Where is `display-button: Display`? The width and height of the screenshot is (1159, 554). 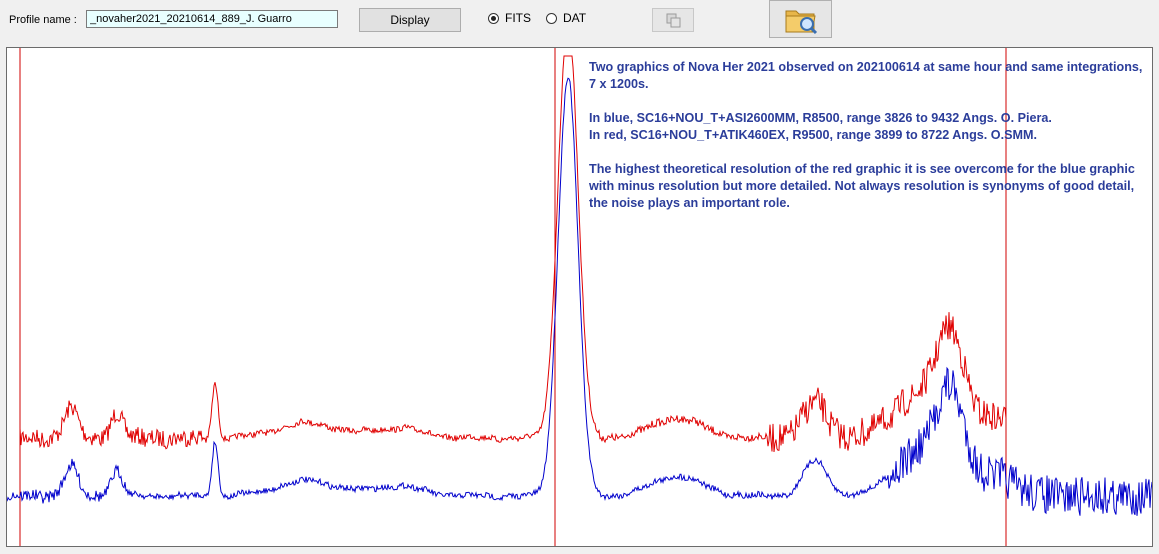 display-button: Display is located at coordinates (410, 20).